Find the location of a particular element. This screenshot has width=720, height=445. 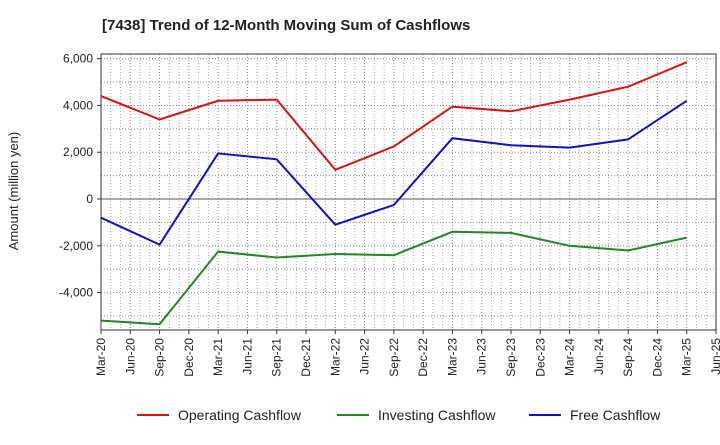

x-tick-label: Mar-25 is located at coordinates (687, 357).